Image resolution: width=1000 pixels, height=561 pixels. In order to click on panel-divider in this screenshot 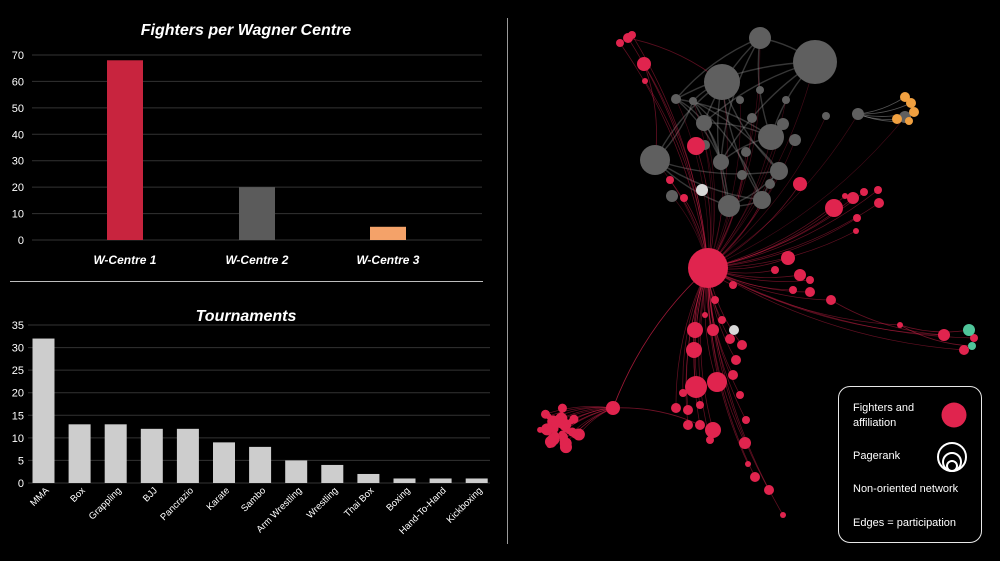, I will do `click(507, 281)`.